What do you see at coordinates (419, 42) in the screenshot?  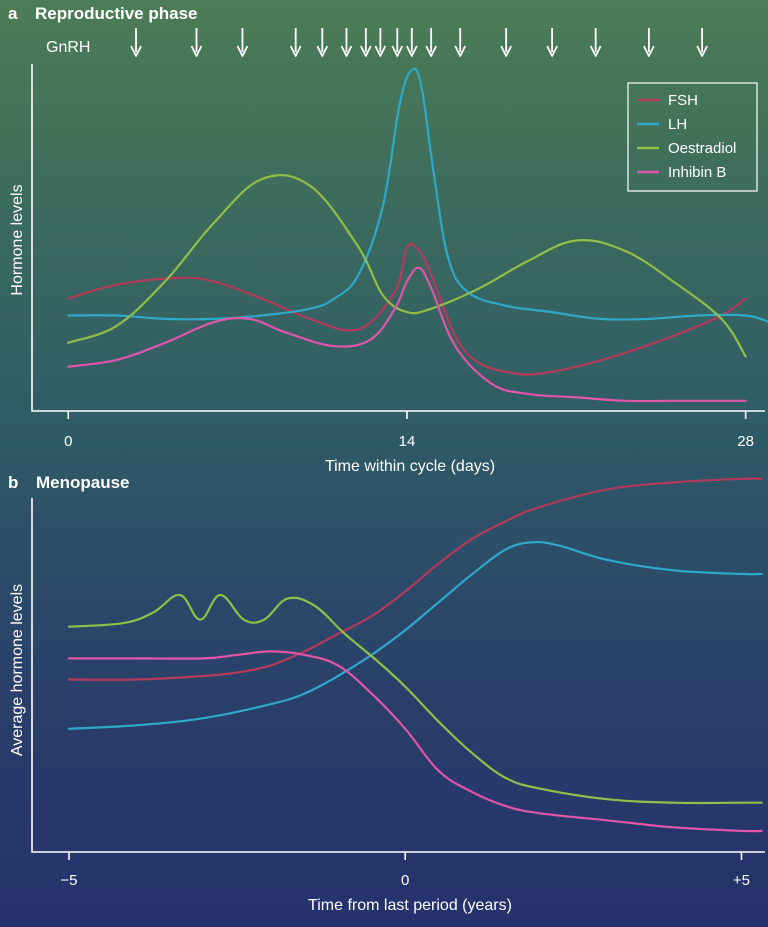 I see `gnrh-pulse-arrows` at bounding box center [419, 42].